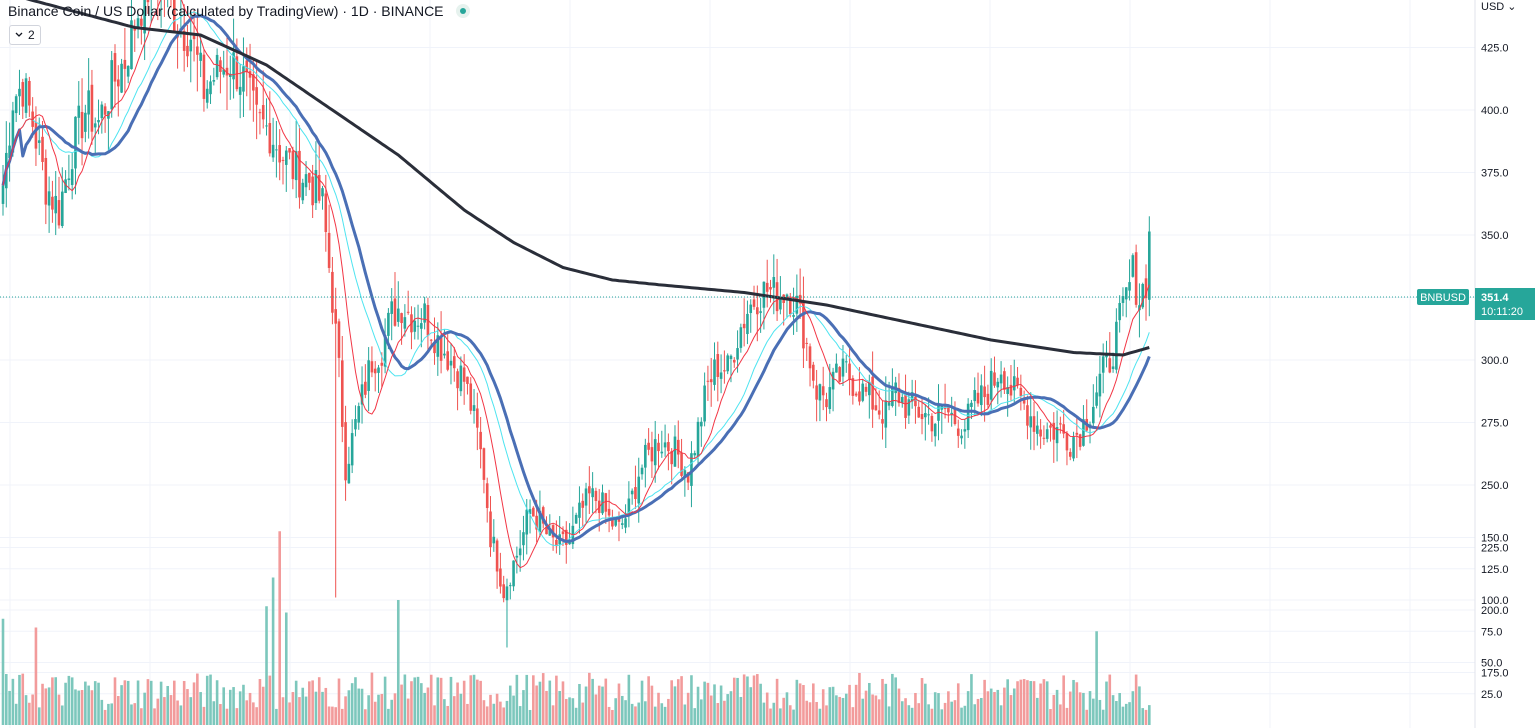 This screenshot has width=1539, height=728. Describe the element at coordinates (25, 35) in the screenshot. I see `indicators-collapse-button: 2` at that location.